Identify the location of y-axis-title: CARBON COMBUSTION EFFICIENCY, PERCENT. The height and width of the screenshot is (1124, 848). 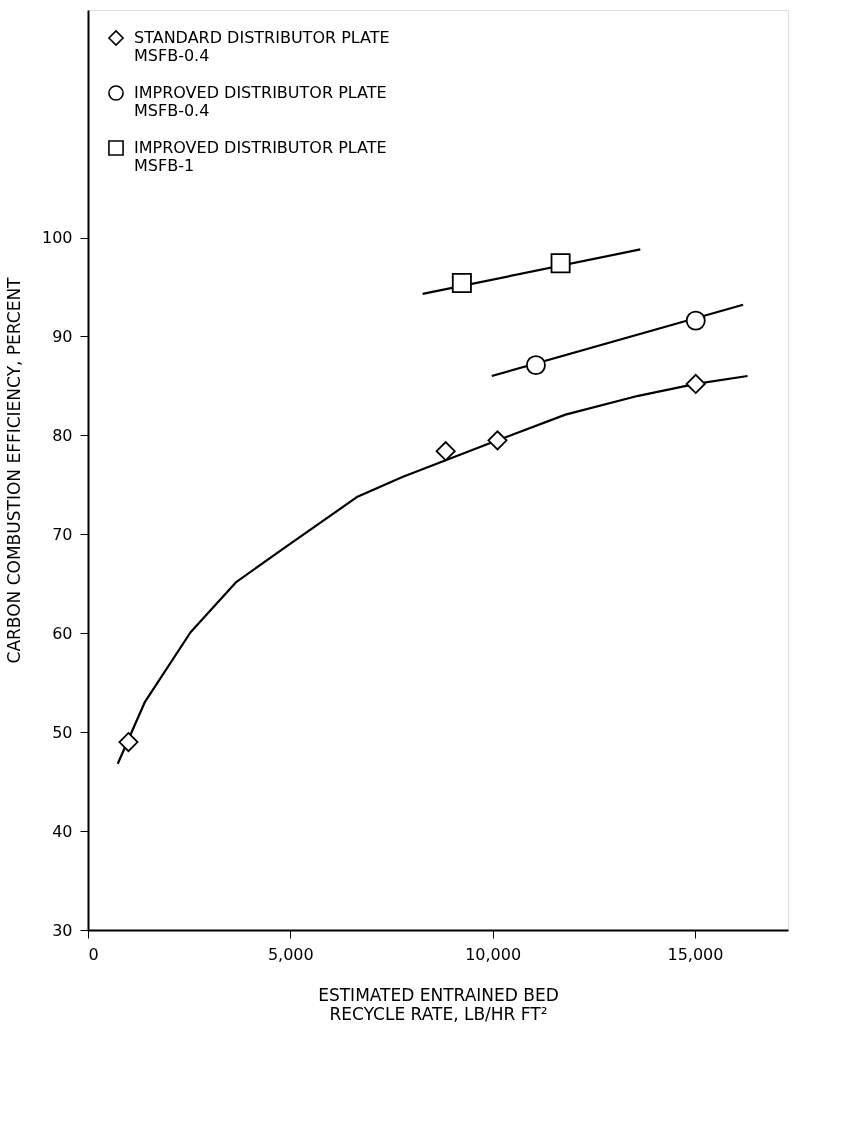
(13, 470).